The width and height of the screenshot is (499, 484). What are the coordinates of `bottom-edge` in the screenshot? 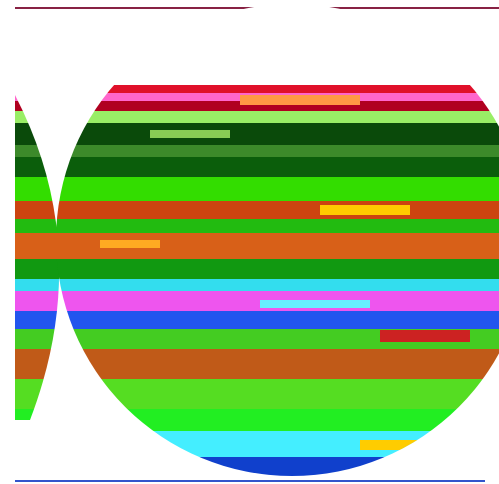 It's located at (250, 481).